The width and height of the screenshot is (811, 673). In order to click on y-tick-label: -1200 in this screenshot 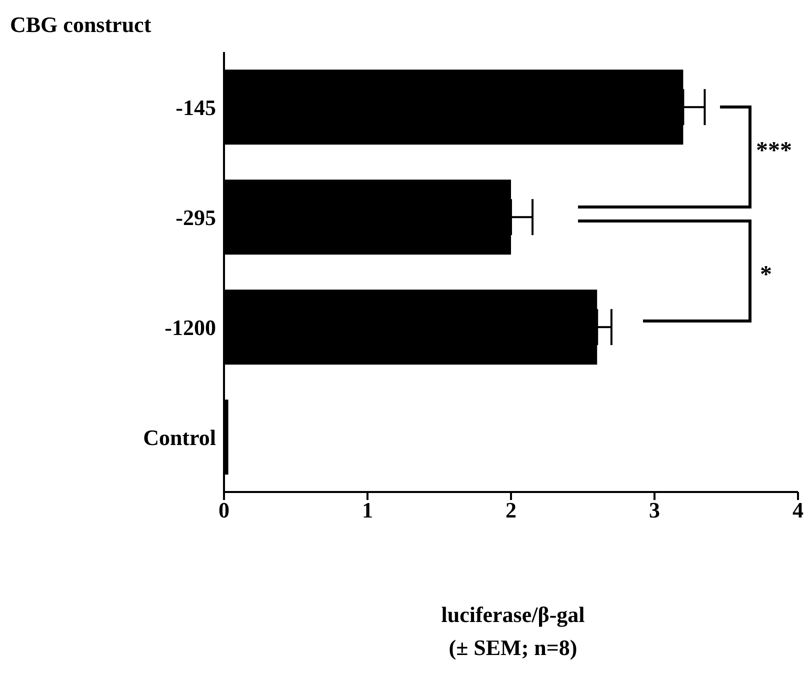, I will do `click(190, 327)`.